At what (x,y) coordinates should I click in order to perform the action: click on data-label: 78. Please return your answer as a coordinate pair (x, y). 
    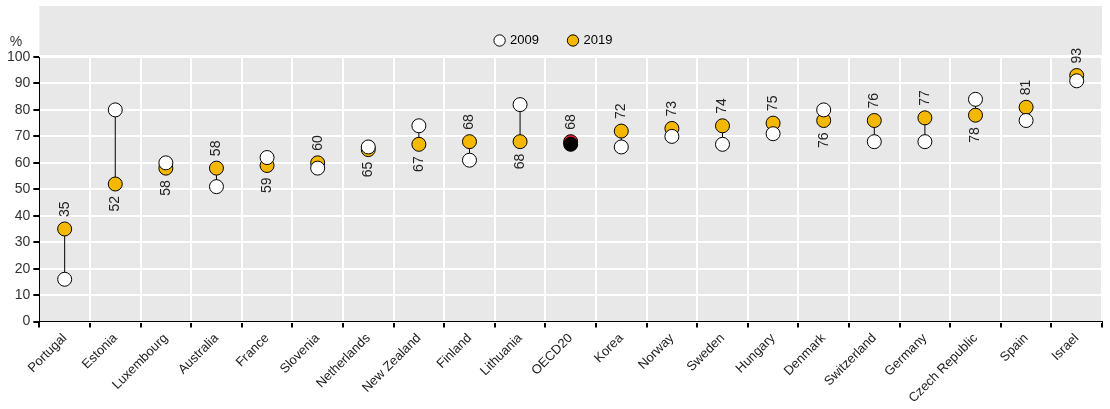
    Looking at the image, I should click on (974, 135).